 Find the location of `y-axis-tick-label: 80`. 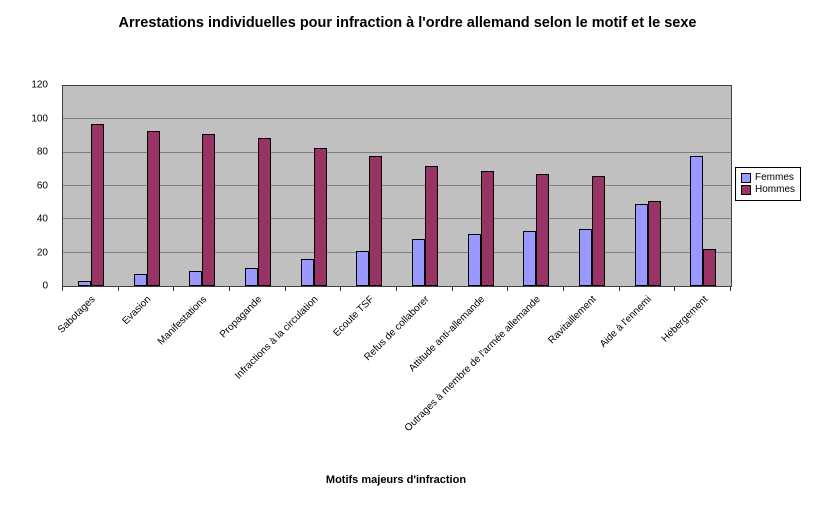

y-axis-tick-label: 80 is located at coordinates (42, 152).